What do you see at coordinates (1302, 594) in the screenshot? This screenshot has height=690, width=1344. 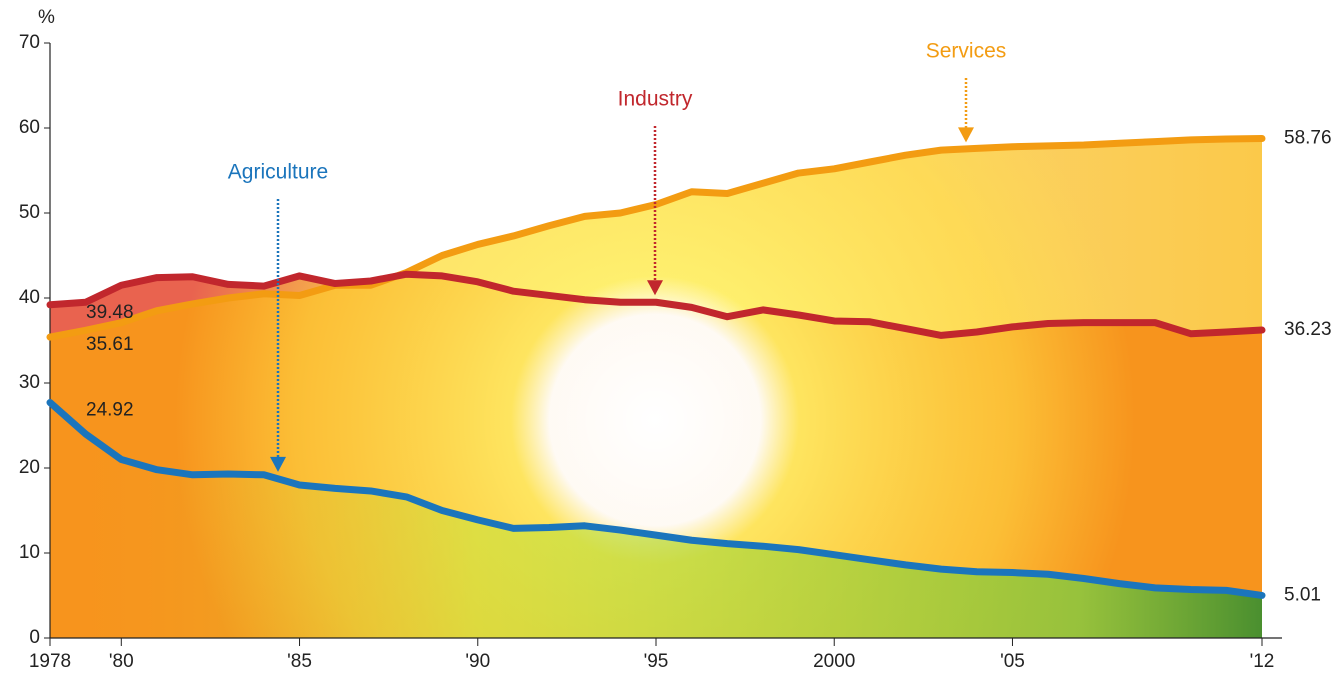 I see `end-value-label: 5.01` at bounding box center [1302, 594].